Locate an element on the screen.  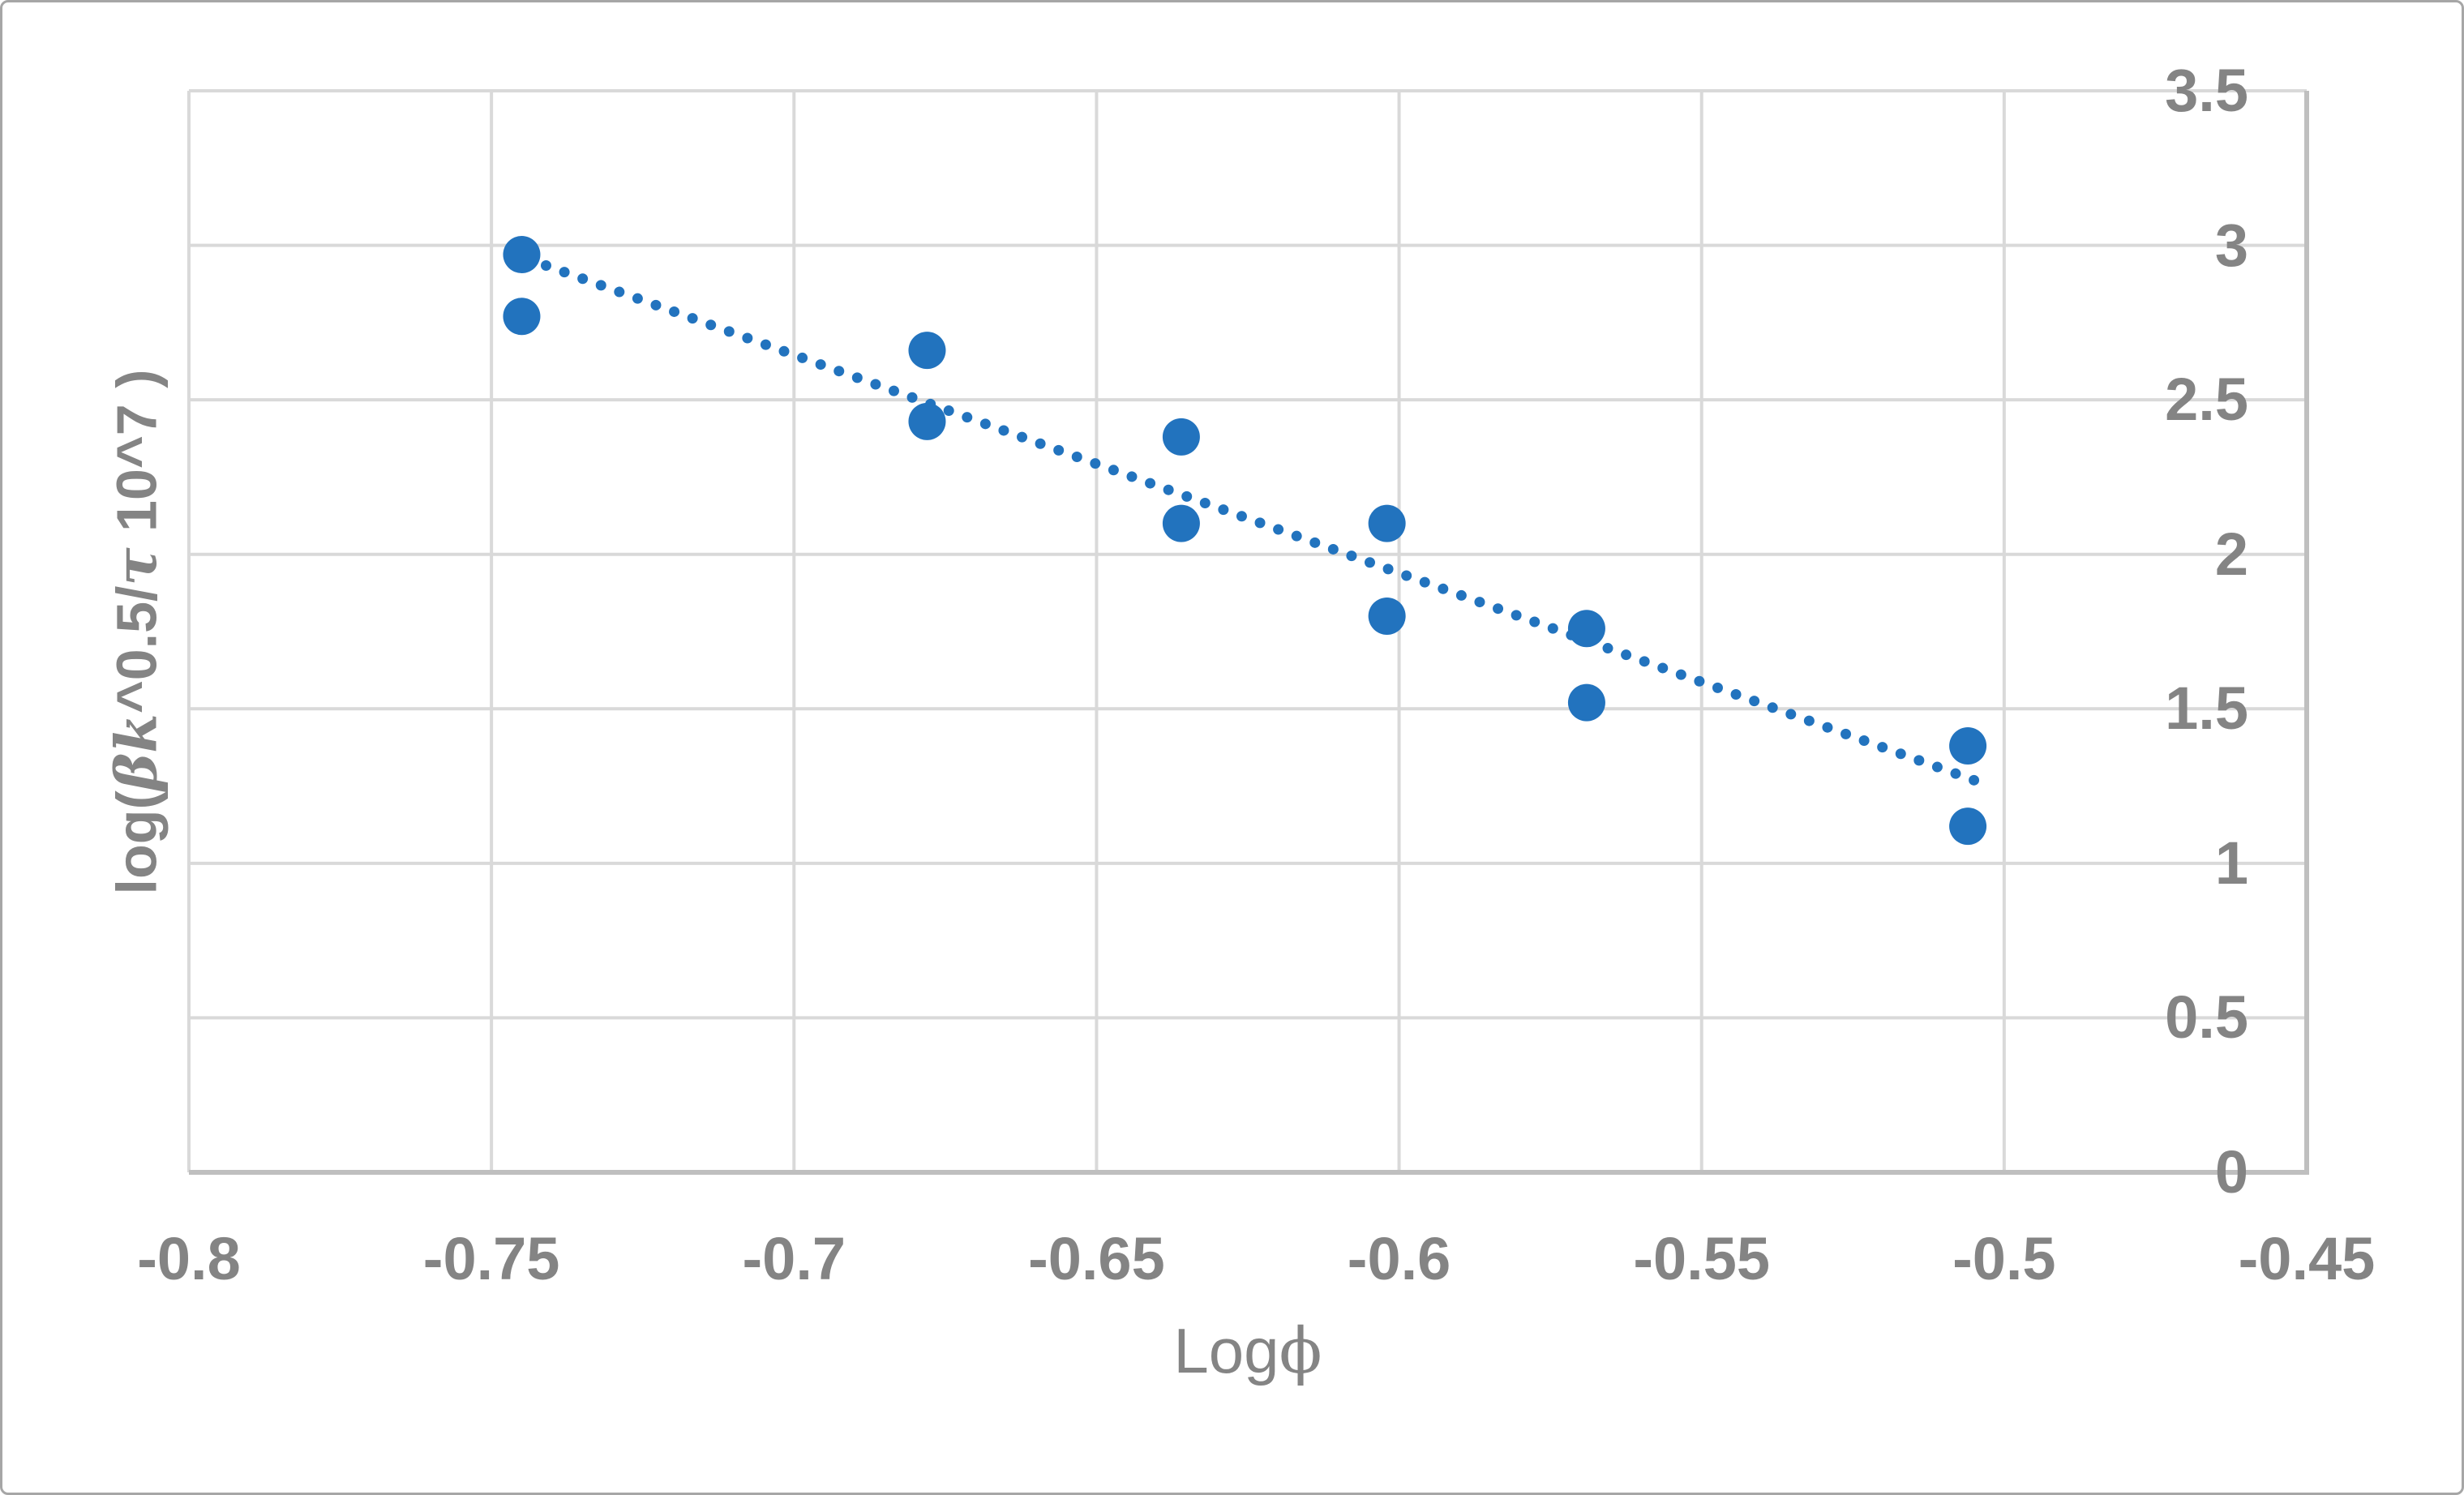
x-tick-label: -0.6 is located at coordinates (1399, 1258).